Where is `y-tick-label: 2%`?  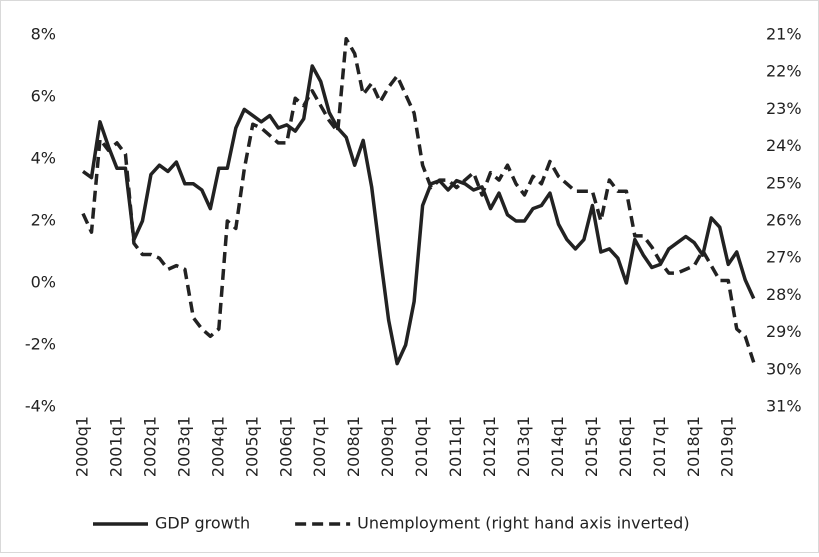 y-tick-label: 2% is located at coordinates (43, 220).